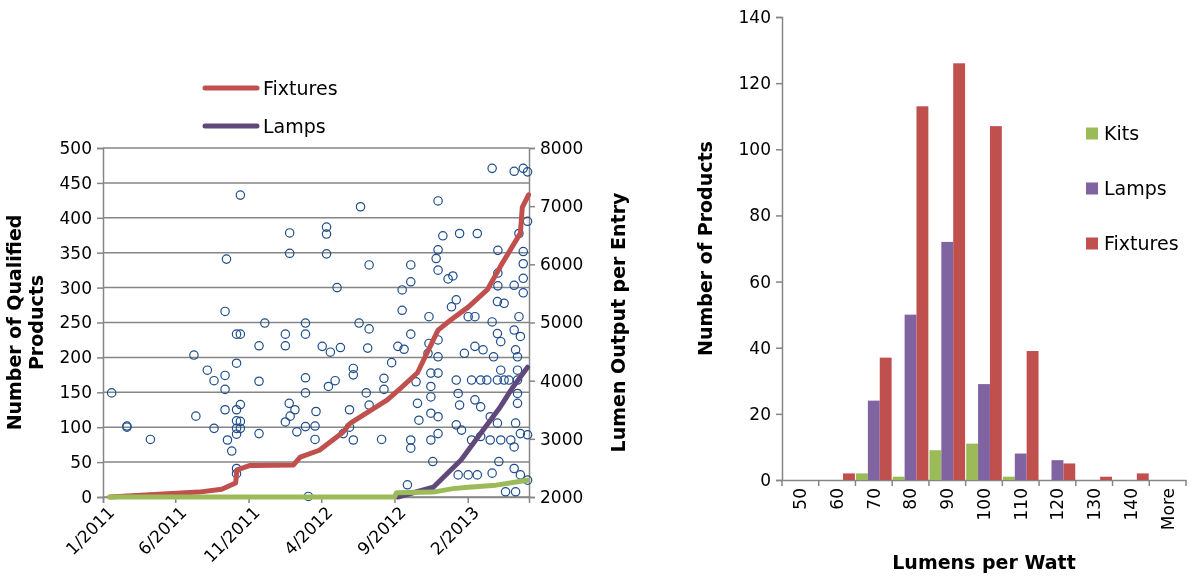 This screenshot has width=1192, height=584. Describe the element at coordinates (873, 499) in the screenshot. I see `x-tick-label: 70` at that location.